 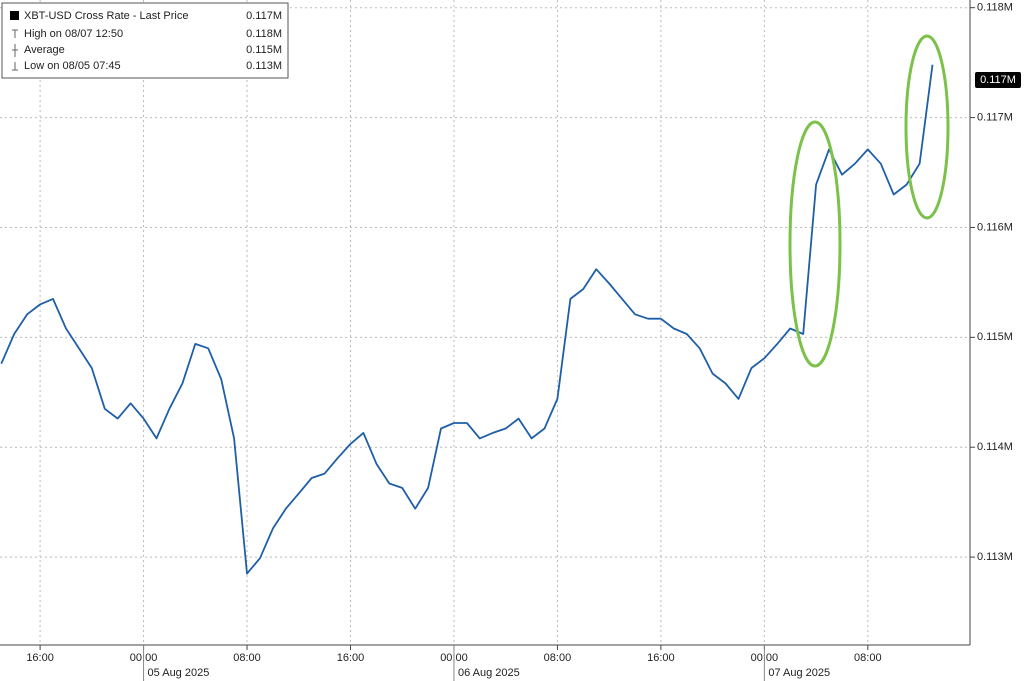 I want to click on legend-value: 0.113M, so click(x=264, y=66).